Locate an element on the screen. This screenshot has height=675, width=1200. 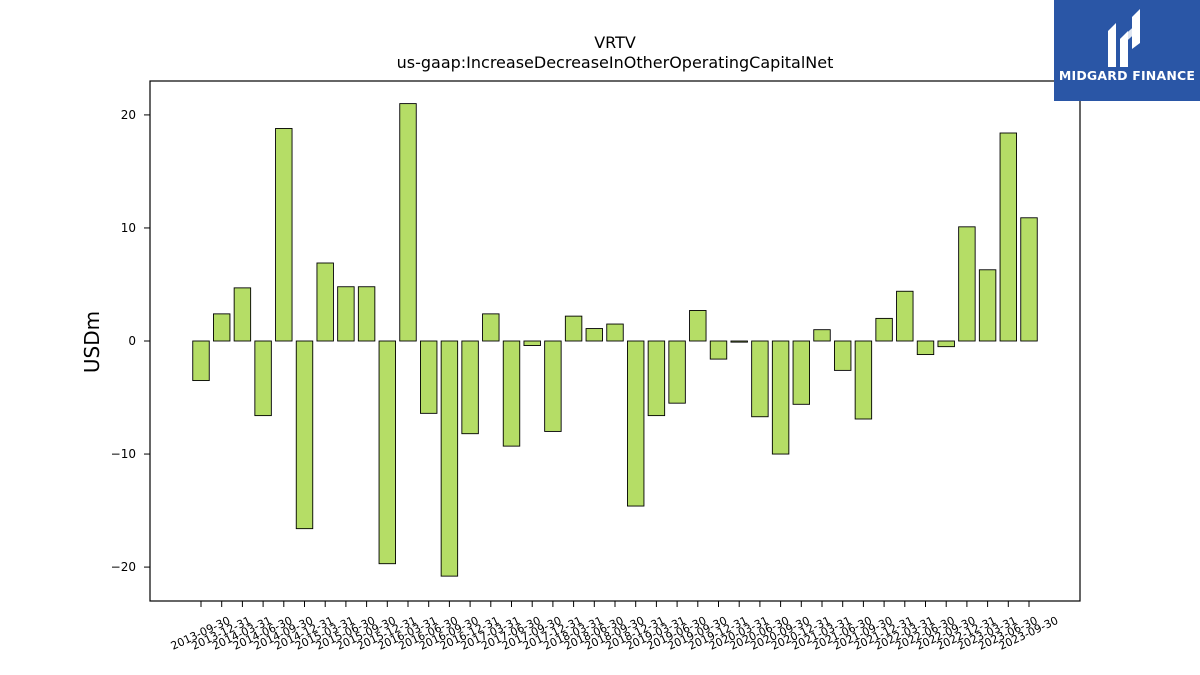
brand-logo: MIDGARD FINANCE is located at coordinates (1127, 50).